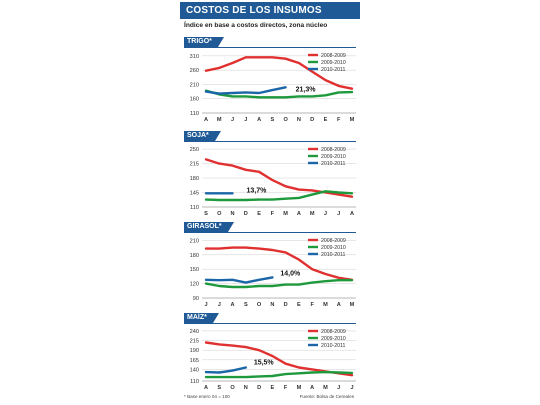 The image size is (540, 405). What do you see at coordinates (196, 299) in the screenshot?
I see `y-tick-label: 90` at bounding box center [196, 299].